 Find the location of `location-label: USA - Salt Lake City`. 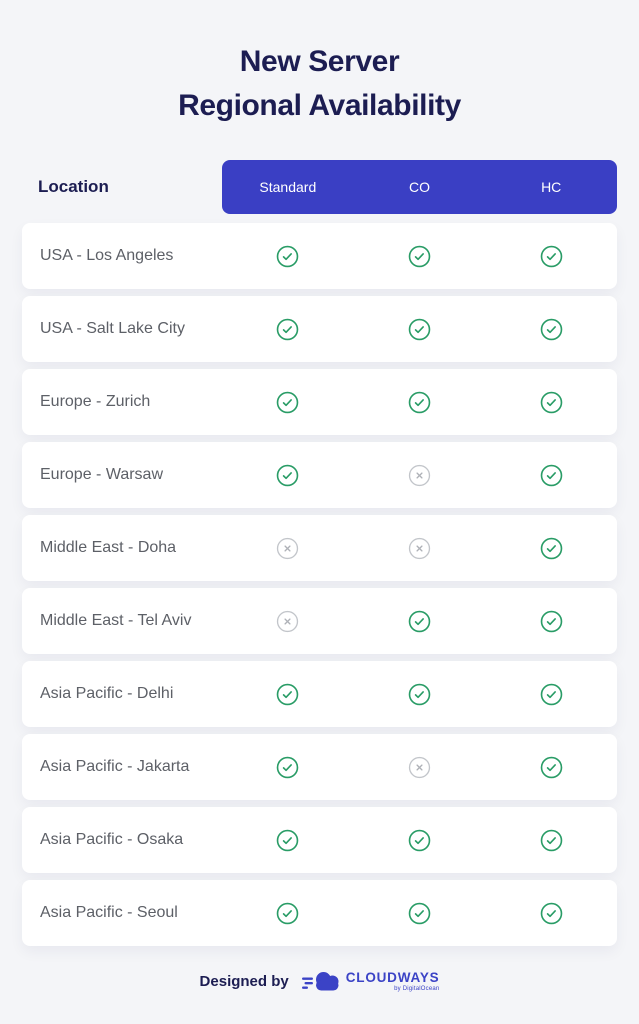

location-label: USA - Salt Lake City is located at coordinates (112, 328).